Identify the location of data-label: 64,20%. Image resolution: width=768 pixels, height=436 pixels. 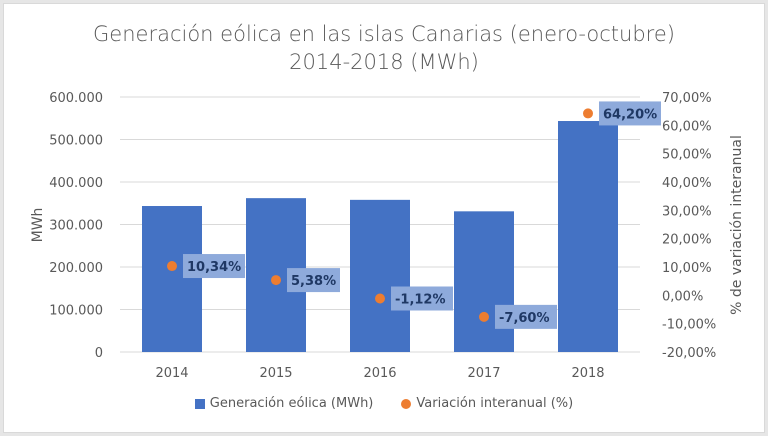
(630, 114).